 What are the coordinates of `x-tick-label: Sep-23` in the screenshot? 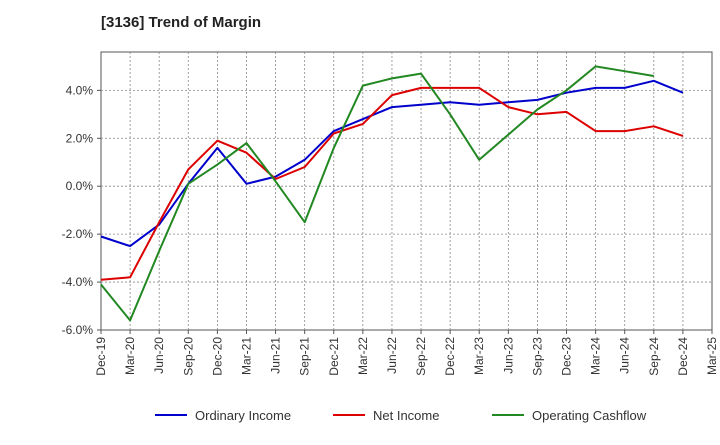 It's located at (537, 356).